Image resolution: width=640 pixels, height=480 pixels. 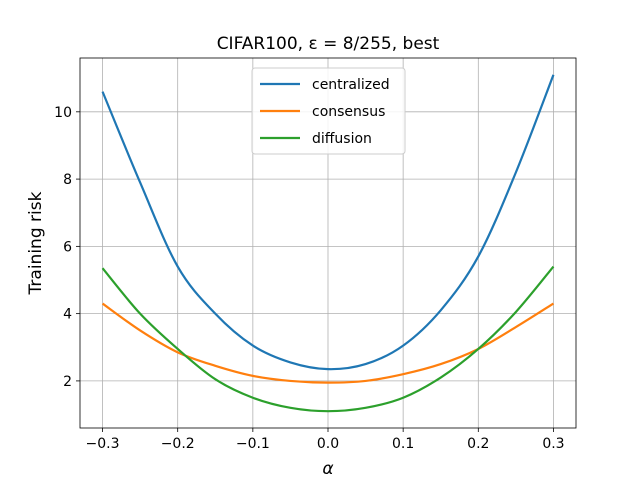 What do you see at coordinates (348, 112) in the screenshot?
I see `legend-label-consensus: consensus` at bounding box center [348, 112].